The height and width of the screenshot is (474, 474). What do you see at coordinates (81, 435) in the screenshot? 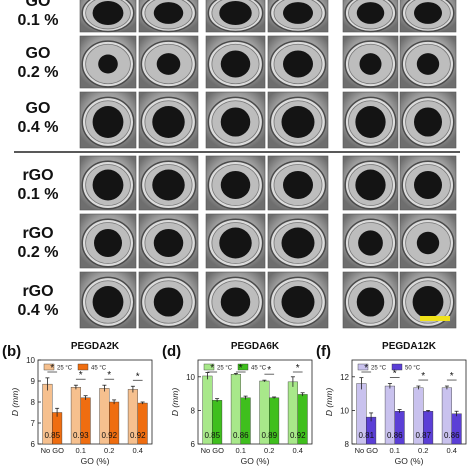
I see `ratio-label: 0.93` at bounding box center [81, 435].